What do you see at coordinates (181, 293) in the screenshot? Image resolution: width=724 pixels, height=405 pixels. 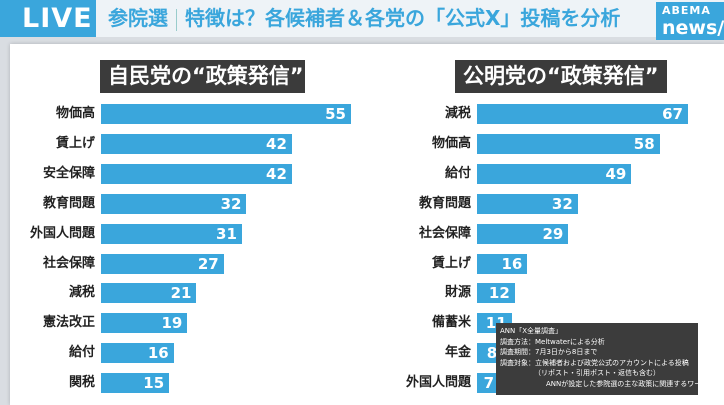 I see `data-label: 21` at bounding box center [181, 293].